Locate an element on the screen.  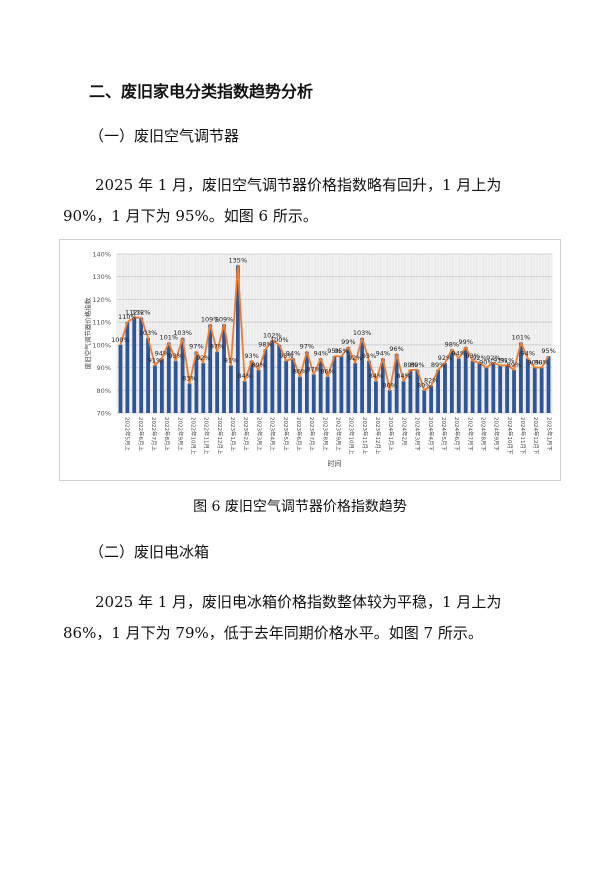
x-tick-label: 2022年7月上 is located at coordinates (154, 434).